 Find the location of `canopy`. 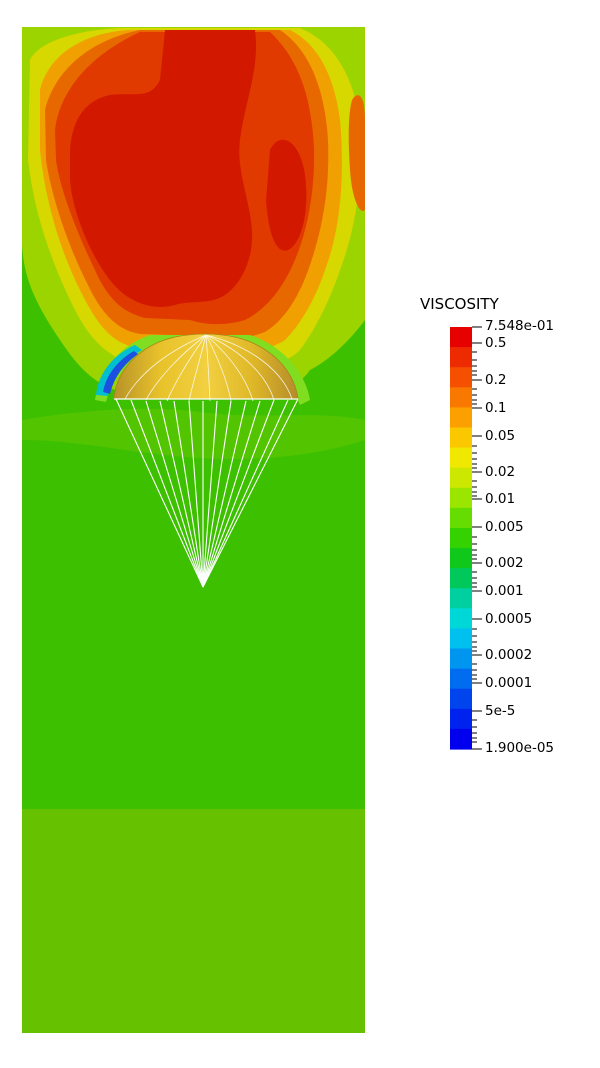

canopy is located at coordinates (206, 366).